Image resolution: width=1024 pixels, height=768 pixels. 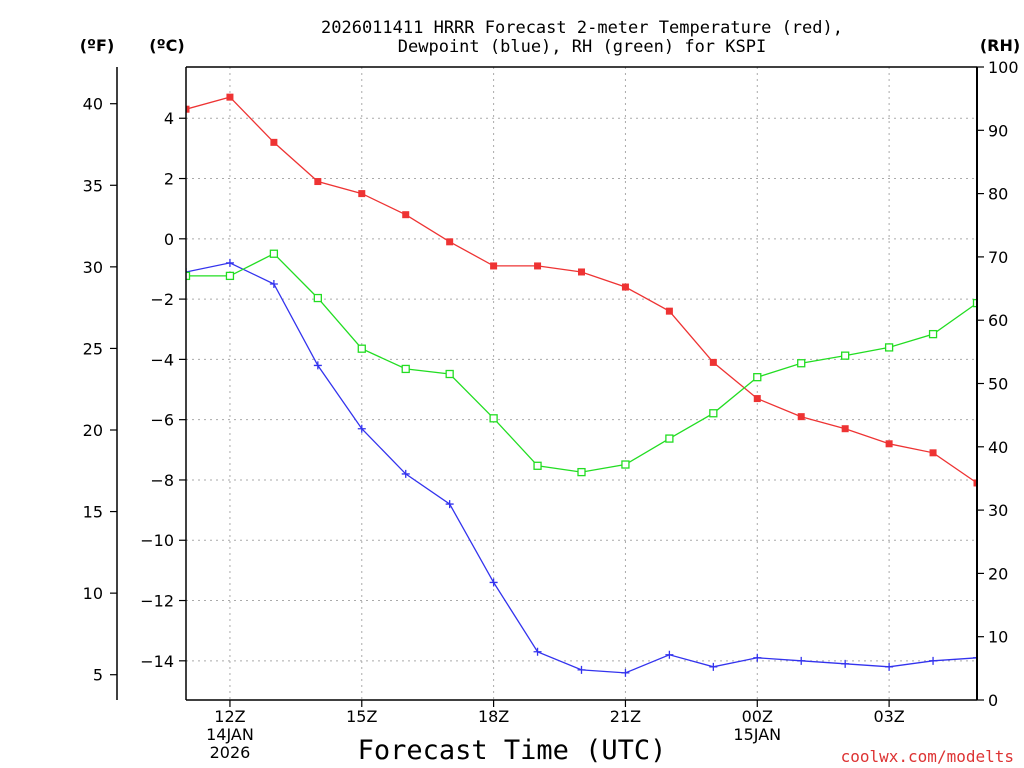 What do you see at coordinates (998, 447) in the screenshot?
I see `rh-tick-label: 40` at bounding box center [998, 447].